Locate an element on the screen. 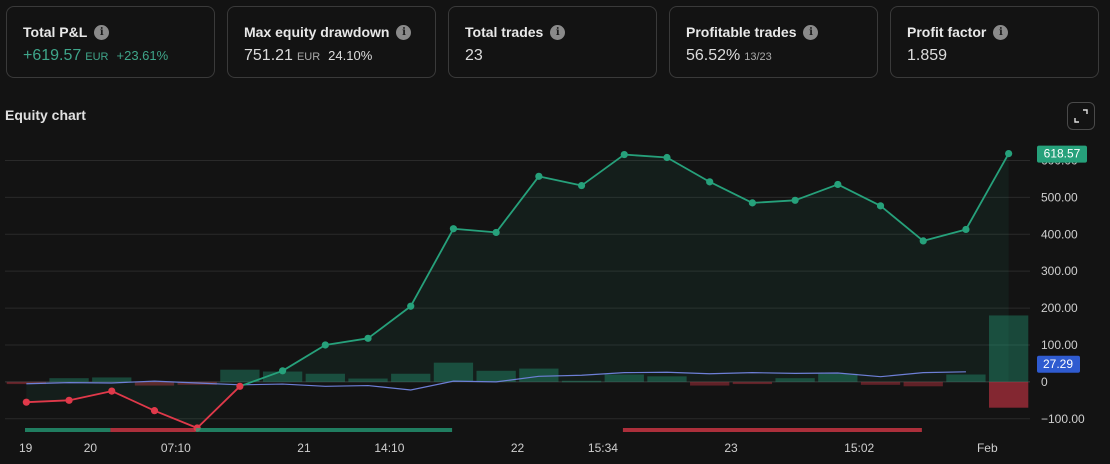 The image size is (1110, 464). stat-value-row: +619.57 EUR +23.61% is located at coordinates (118, 56).